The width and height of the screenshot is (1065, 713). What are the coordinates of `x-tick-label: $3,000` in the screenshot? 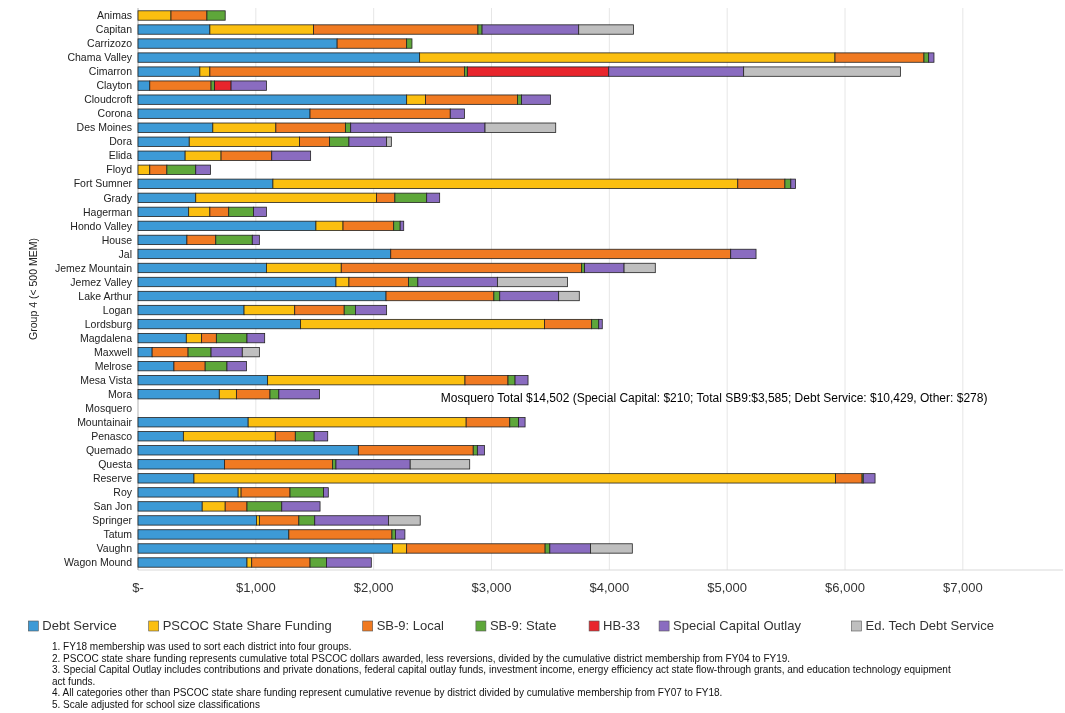 It's located at (491, 587).